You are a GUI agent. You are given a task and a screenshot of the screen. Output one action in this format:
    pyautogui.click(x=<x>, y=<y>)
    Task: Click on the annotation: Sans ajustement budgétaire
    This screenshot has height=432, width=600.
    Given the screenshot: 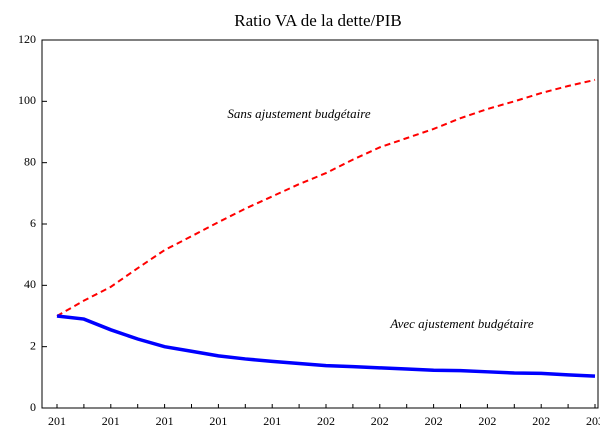 What is the action you would take?
    pyautogui.click(x=298, y=113)
    